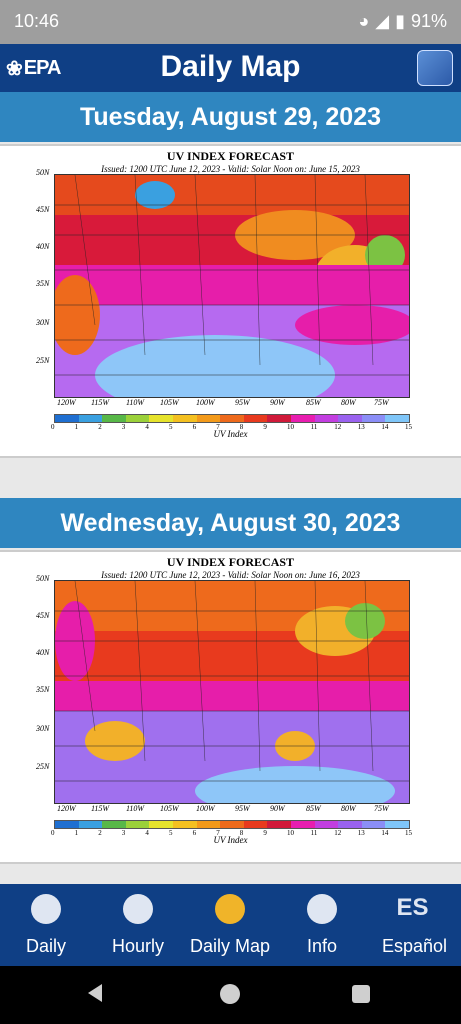 The width and height of the screenshot is (461, 1024). I want to click on nav-daily-map: Daily Map, so click(230, 925).